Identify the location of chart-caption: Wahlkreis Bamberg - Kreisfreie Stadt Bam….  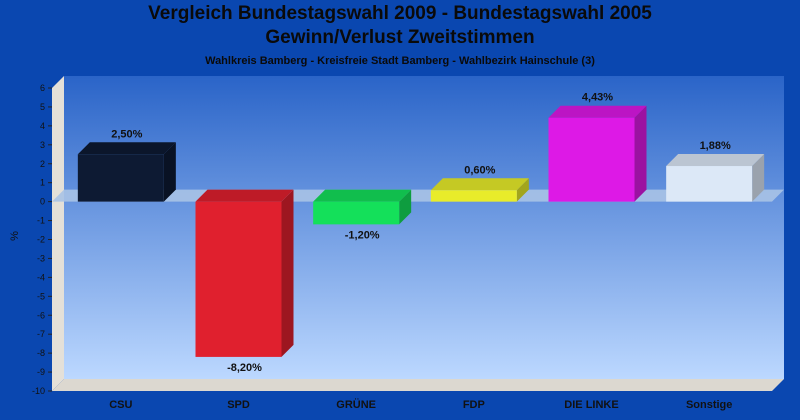
(400, 61).